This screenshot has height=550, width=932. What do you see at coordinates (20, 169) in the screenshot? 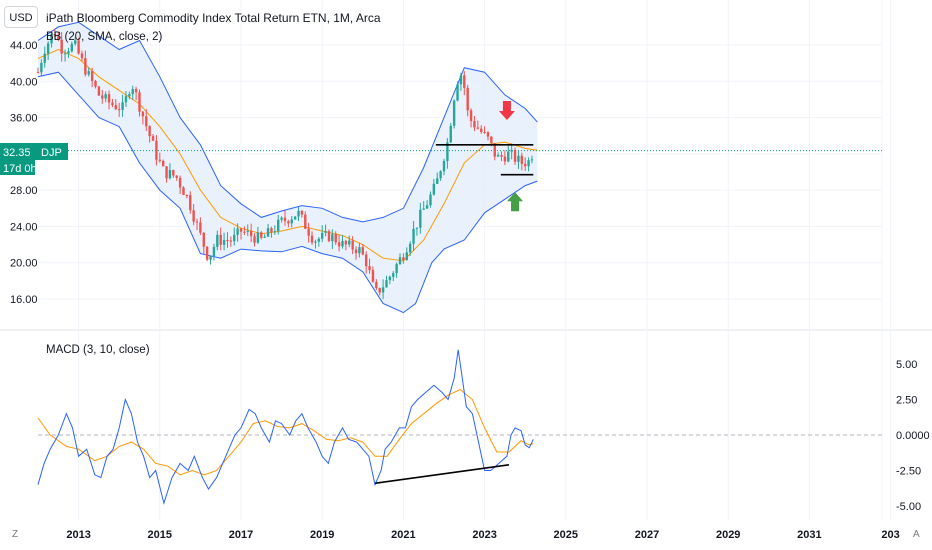
I see `price-tag-countdown: 17d 0h` at bounding box center [20, 169].